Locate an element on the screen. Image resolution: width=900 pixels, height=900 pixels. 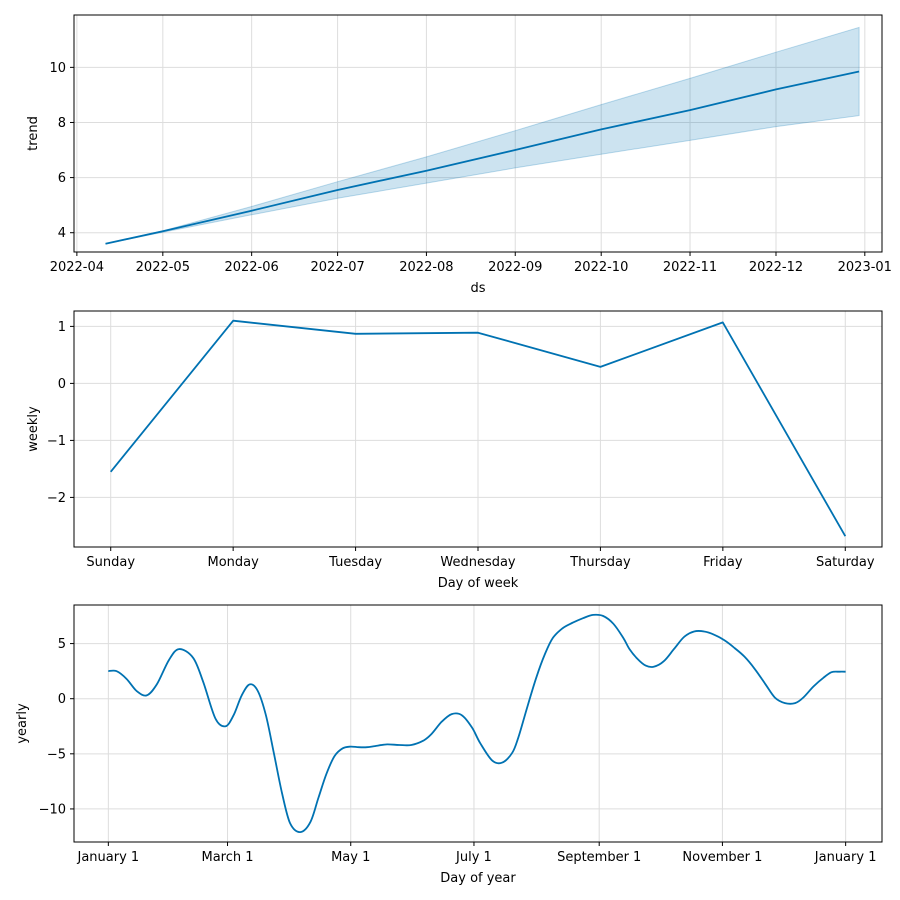
x-tick-label: 2022-04 is located at coordinates (77, 267).